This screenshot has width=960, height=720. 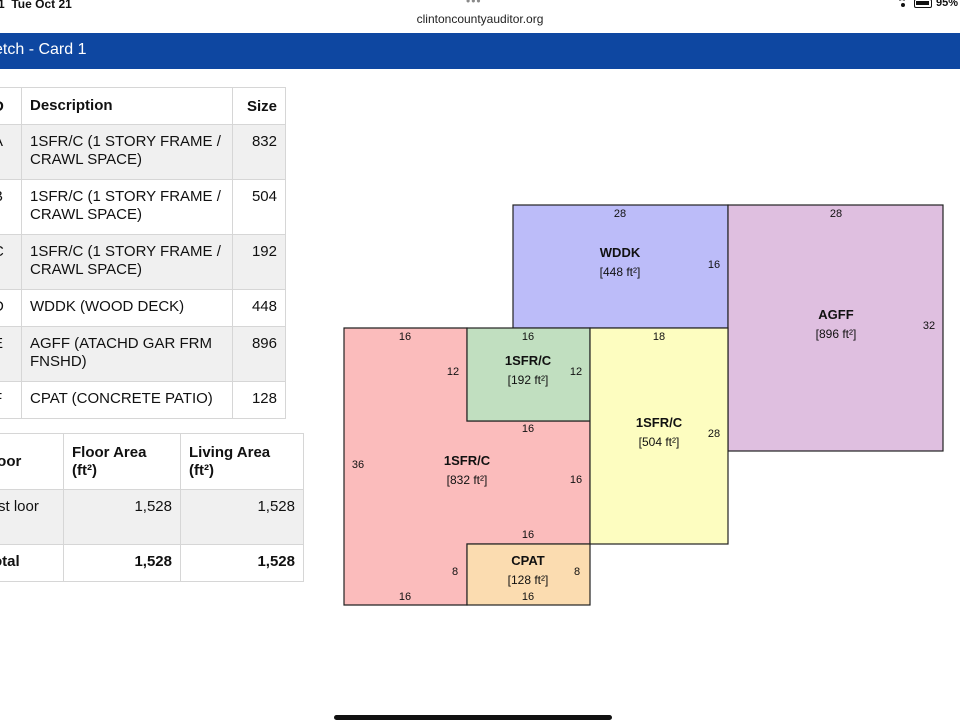 What do you see at coordinates (620, 252) in the screenshot?
I see `area-name-wddk: WDDK` at bounding box center [620, 252].